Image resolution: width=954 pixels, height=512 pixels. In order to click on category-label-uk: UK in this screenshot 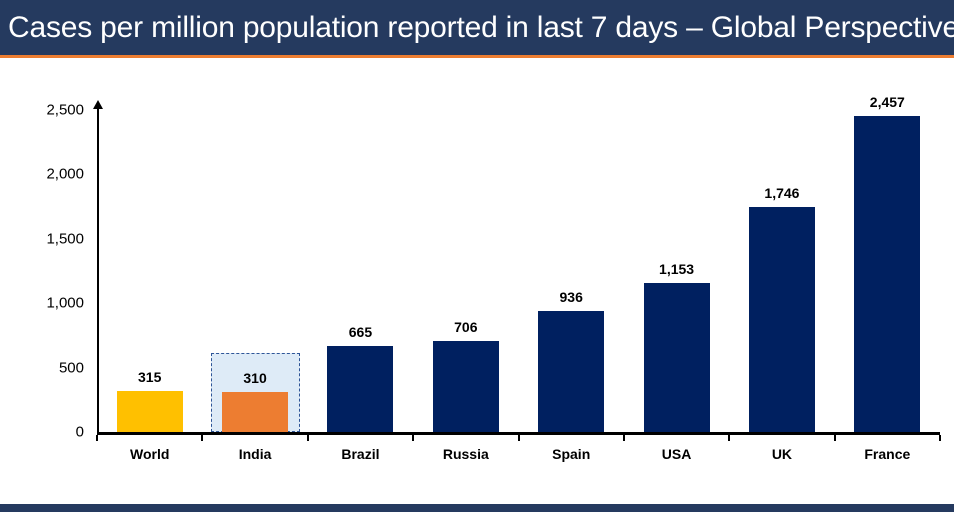, I will do `click(782, 454)`.